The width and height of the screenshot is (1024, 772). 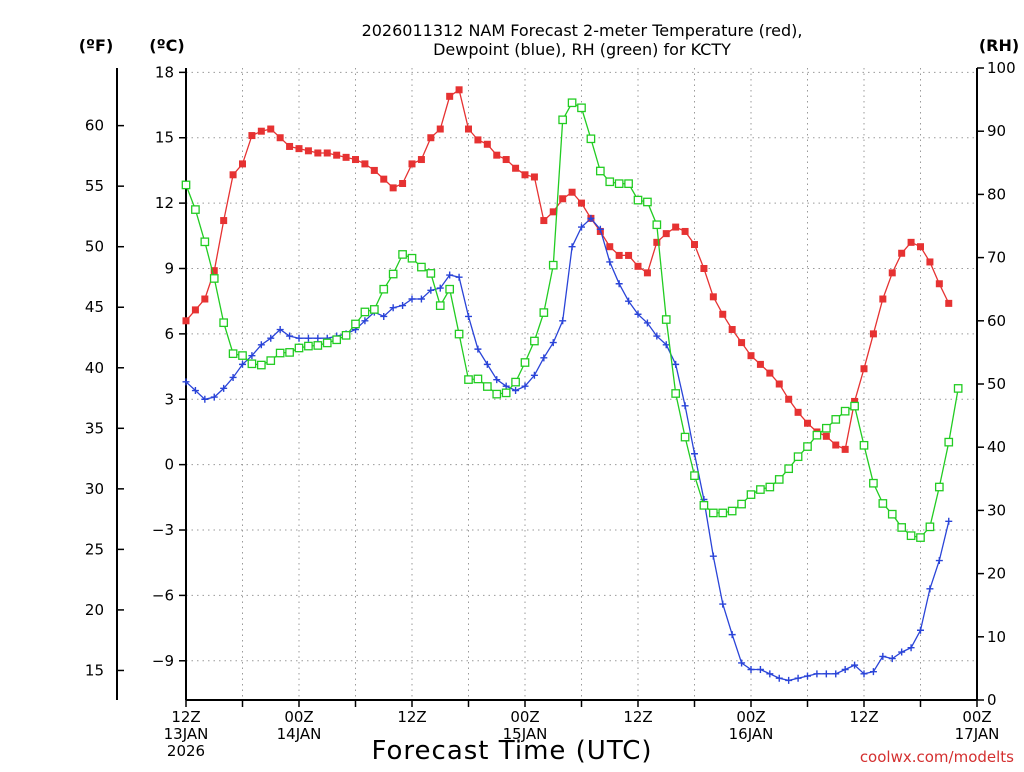 I want to click on fahrenheit-tick-label: 60, so click(x=94, y=126).